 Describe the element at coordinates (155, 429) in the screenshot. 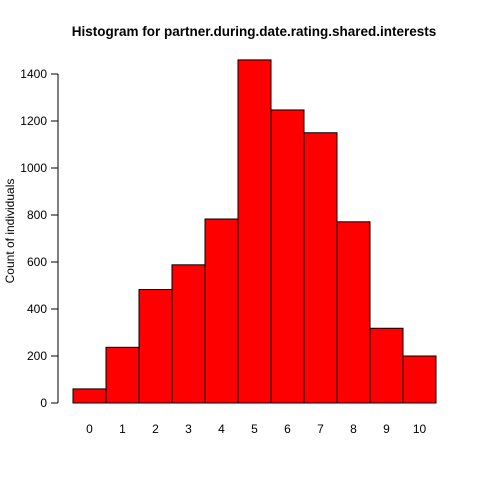

I see `x-tick-label-2: 2` at that location.